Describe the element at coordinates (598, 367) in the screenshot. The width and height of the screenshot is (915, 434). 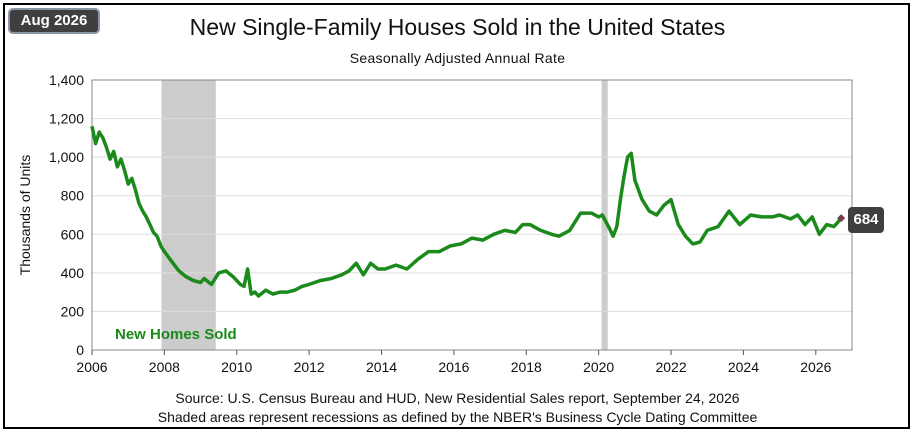
I see `x-tick-label: 2020` at that location.